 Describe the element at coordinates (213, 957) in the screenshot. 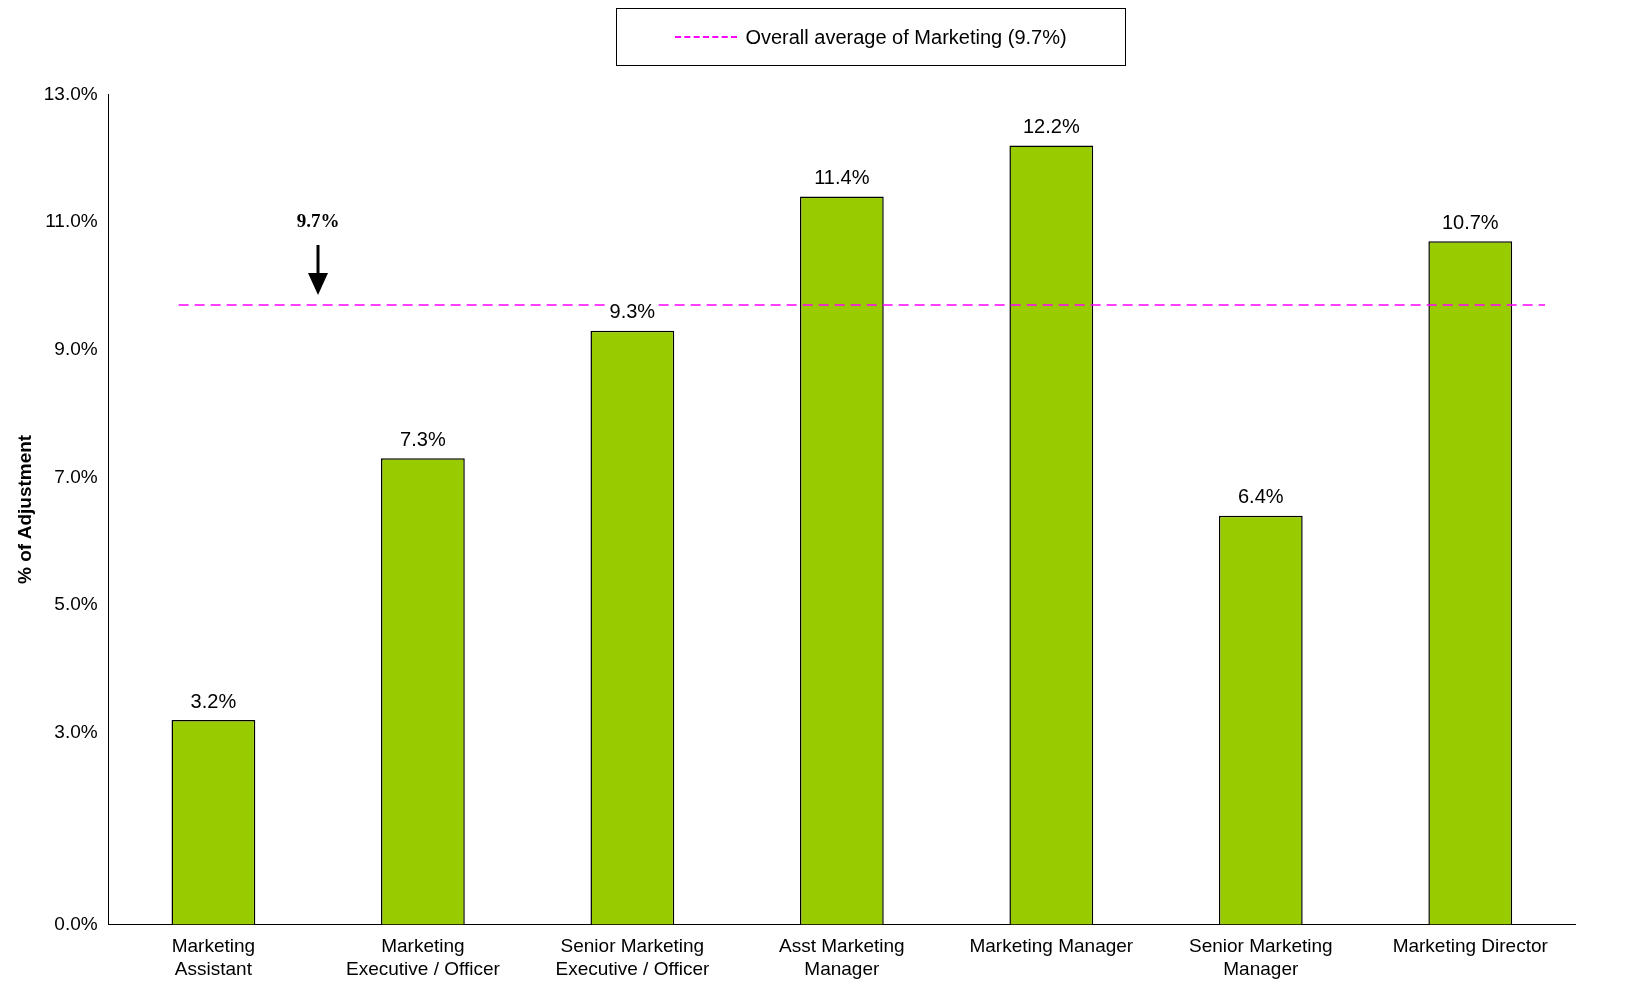

I see `x-tick-label: Marketing Assistant` at that location.